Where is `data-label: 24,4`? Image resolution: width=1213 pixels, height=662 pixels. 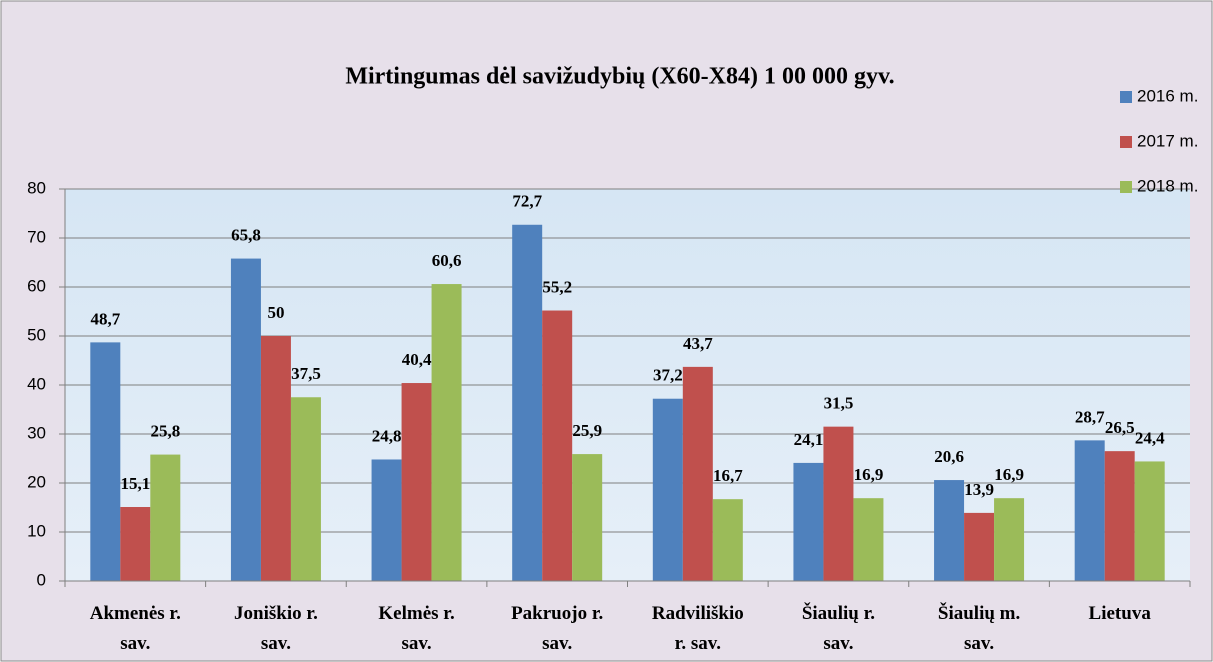 data-label: 24,4 is located at coordinates (1150, 437).